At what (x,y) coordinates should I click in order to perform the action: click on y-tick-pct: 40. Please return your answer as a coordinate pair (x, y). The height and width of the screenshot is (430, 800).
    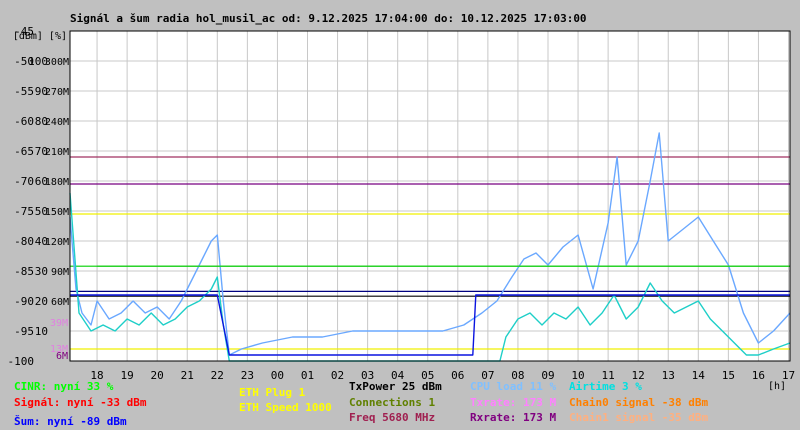
    Looking at the image, I should click on (41, 241).